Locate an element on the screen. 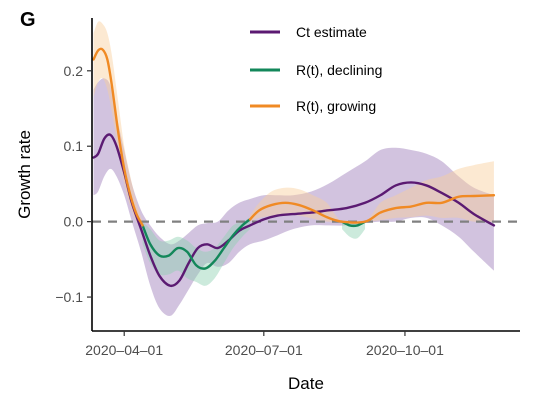 The width and height of the screenshot is (540, 395). y-tick-label: 0.0 is located at coordinates (74, 222).